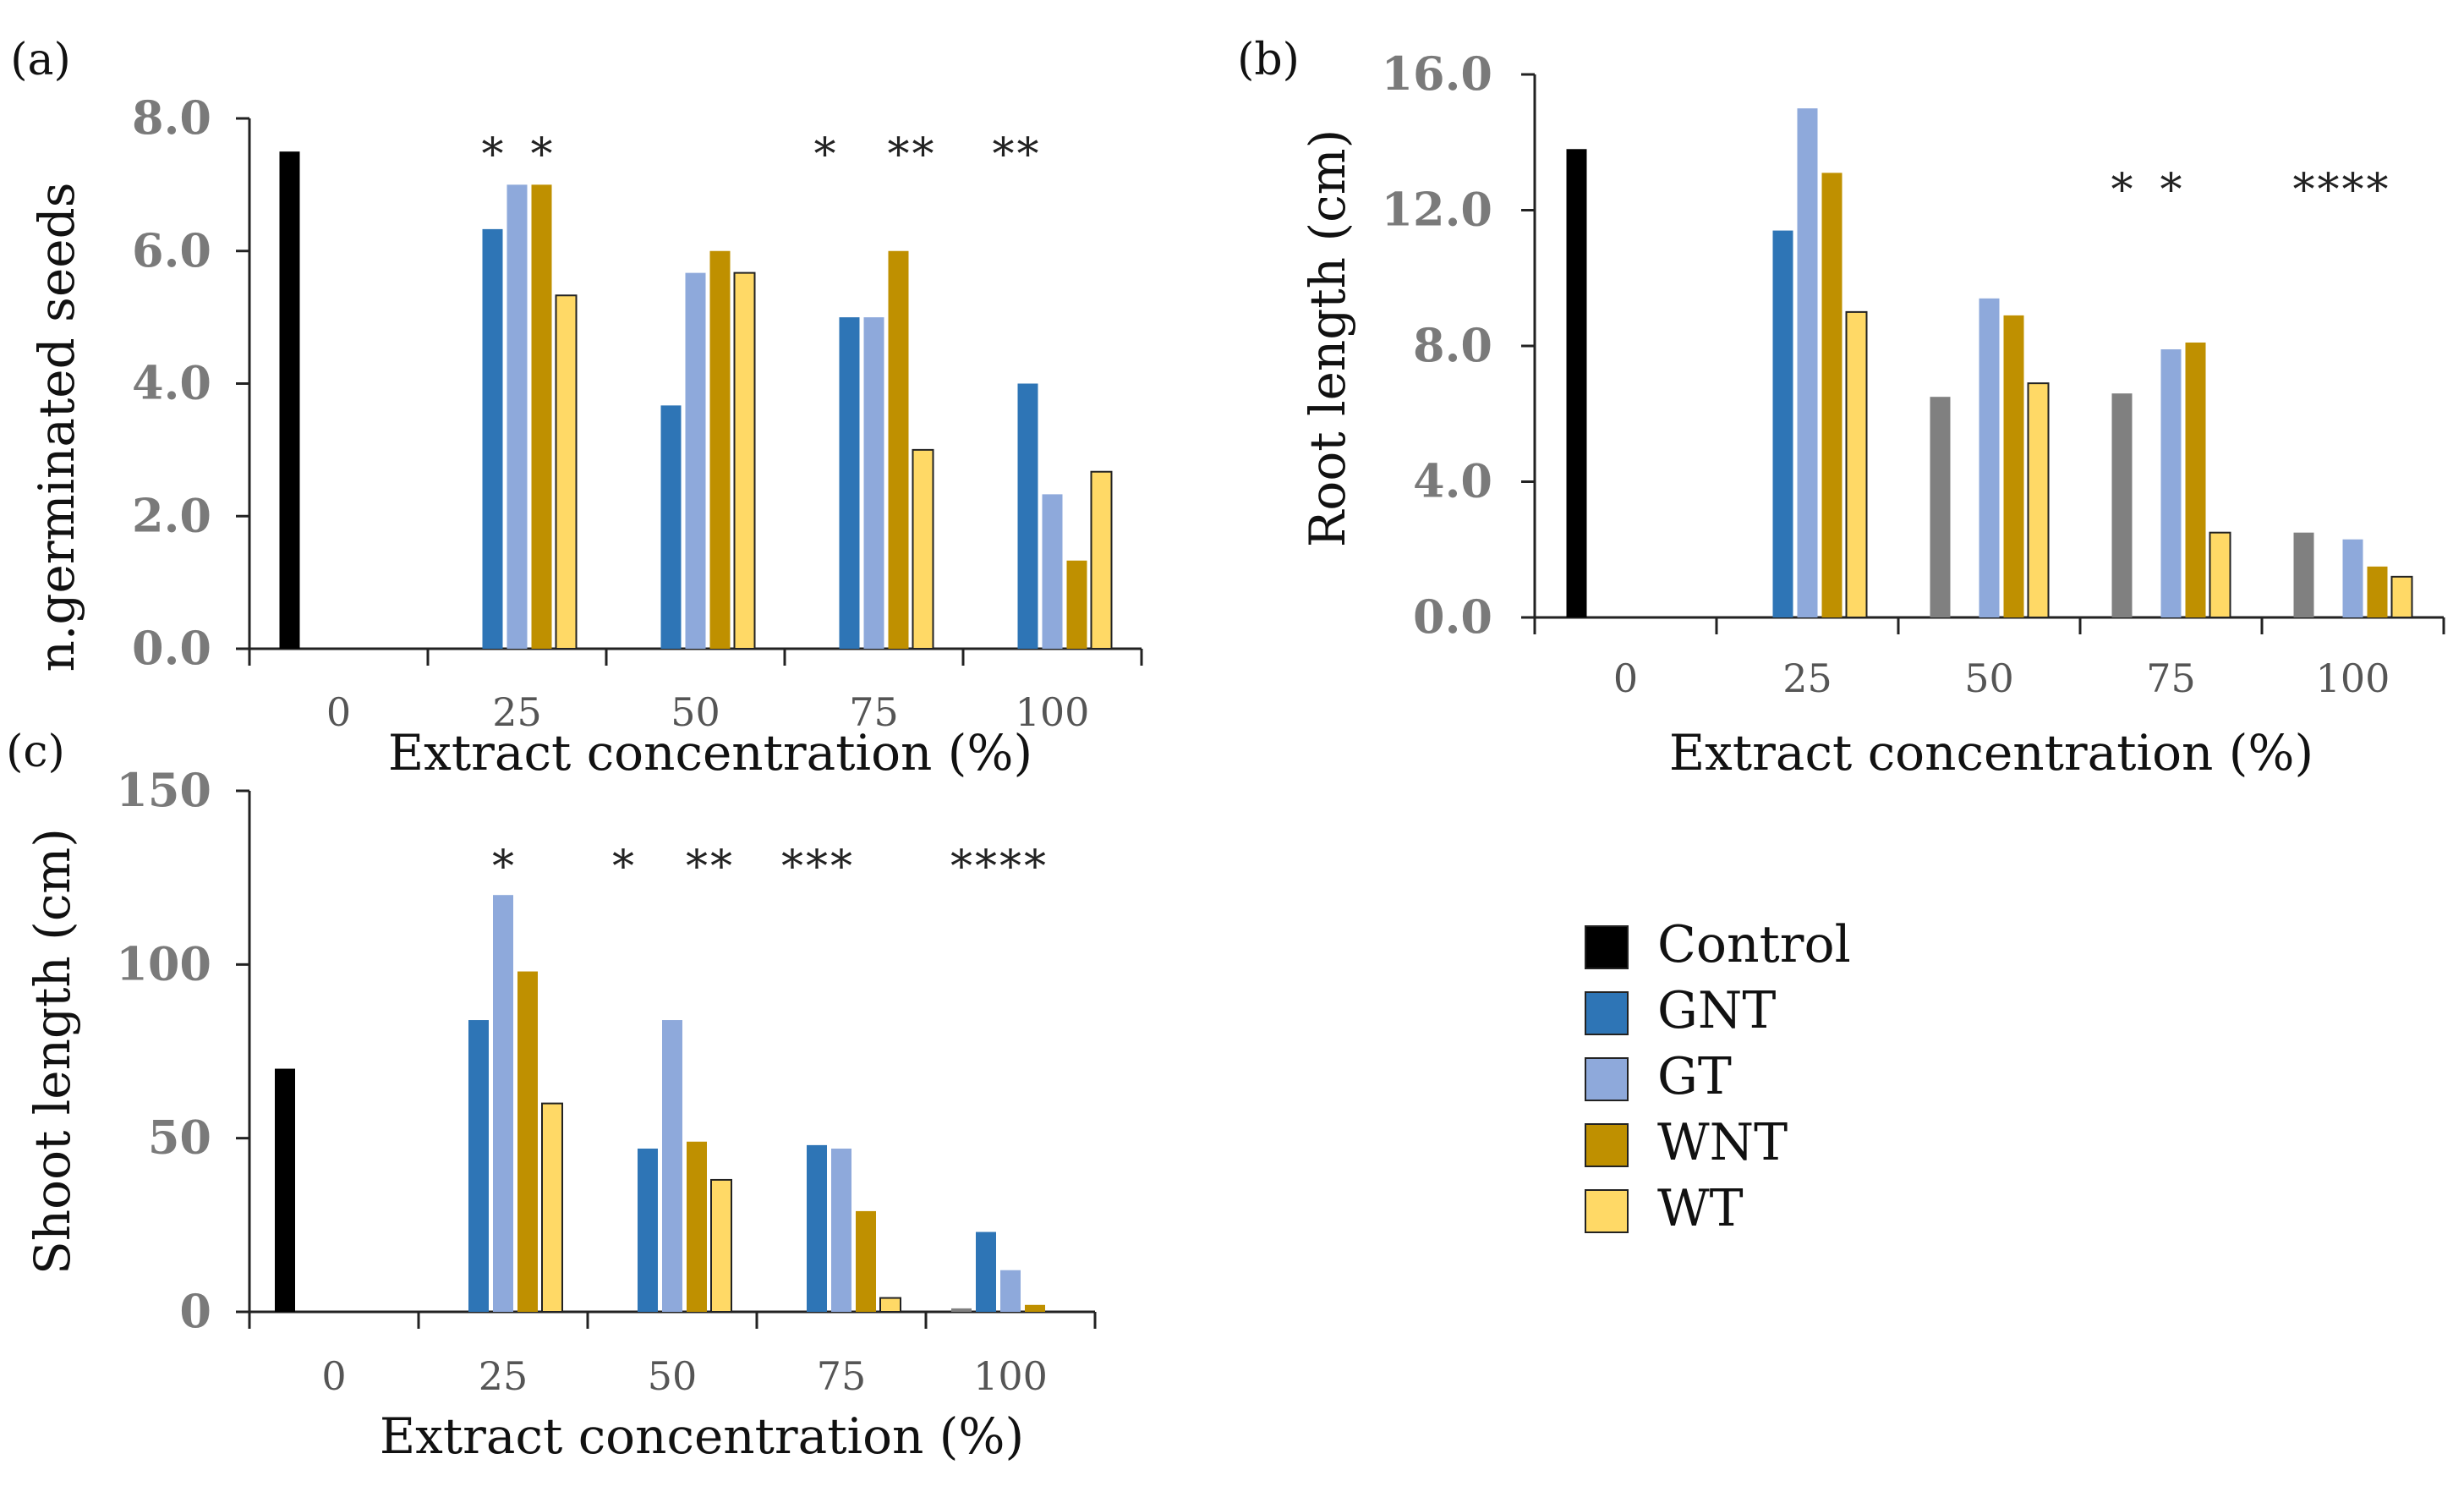  Describe the element at coordinates (1716, 1010) in the screenshot. I see `legend-label-gnt: GNT` at that location.